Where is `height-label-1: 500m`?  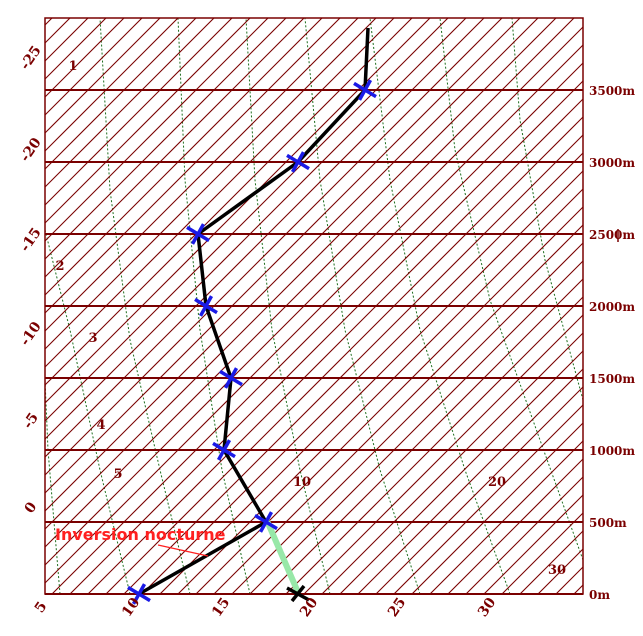
height-label-1: 500m is located at coordinates (608, 523).